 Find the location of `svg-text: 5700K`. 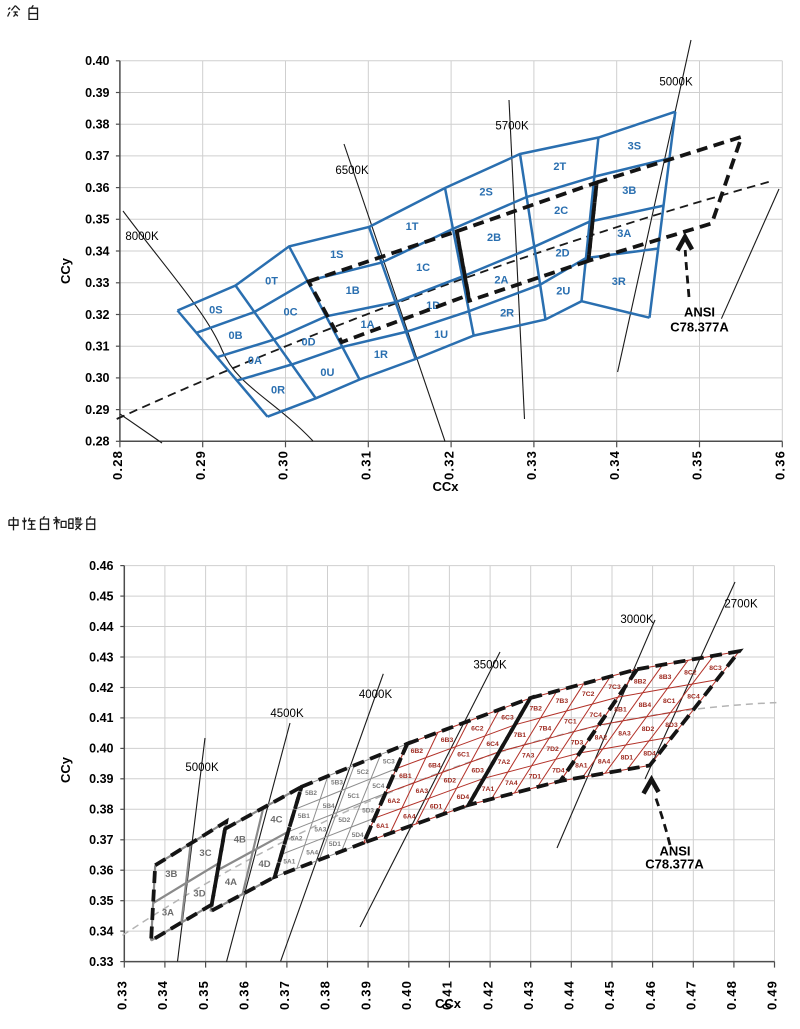

svg-text: 5700K is located at coordinates (512, 127).